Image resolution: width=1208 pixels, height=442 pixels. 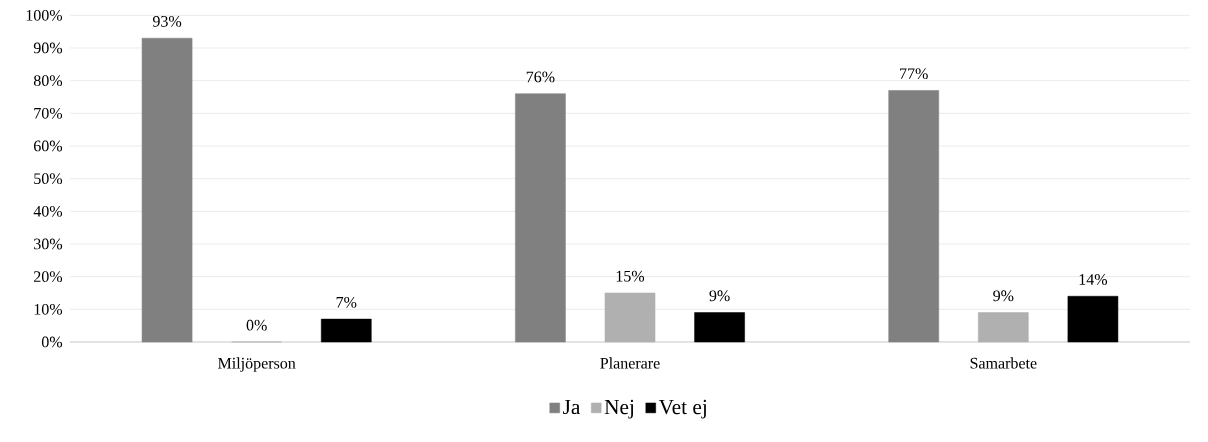 I want to click on data-label: 0%, so click(x=256, y=325).